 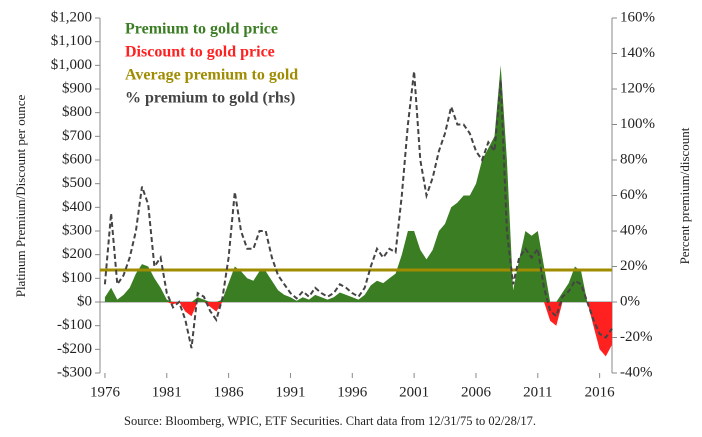 What do you see at coordinates (77, 136) in the screenshot?
I see `y-tick-label: $700` at bounding box center [77, 136].